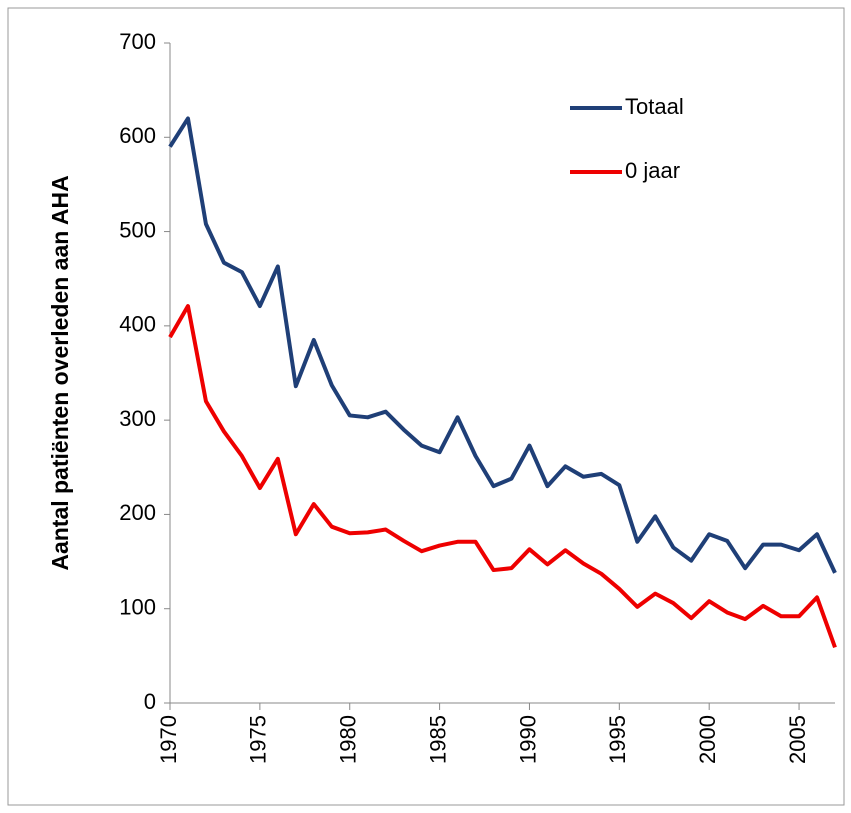  Describe the element at coordinates (652, 170) in the screenshot. I see `legend-label: 0 jaar` at that location.